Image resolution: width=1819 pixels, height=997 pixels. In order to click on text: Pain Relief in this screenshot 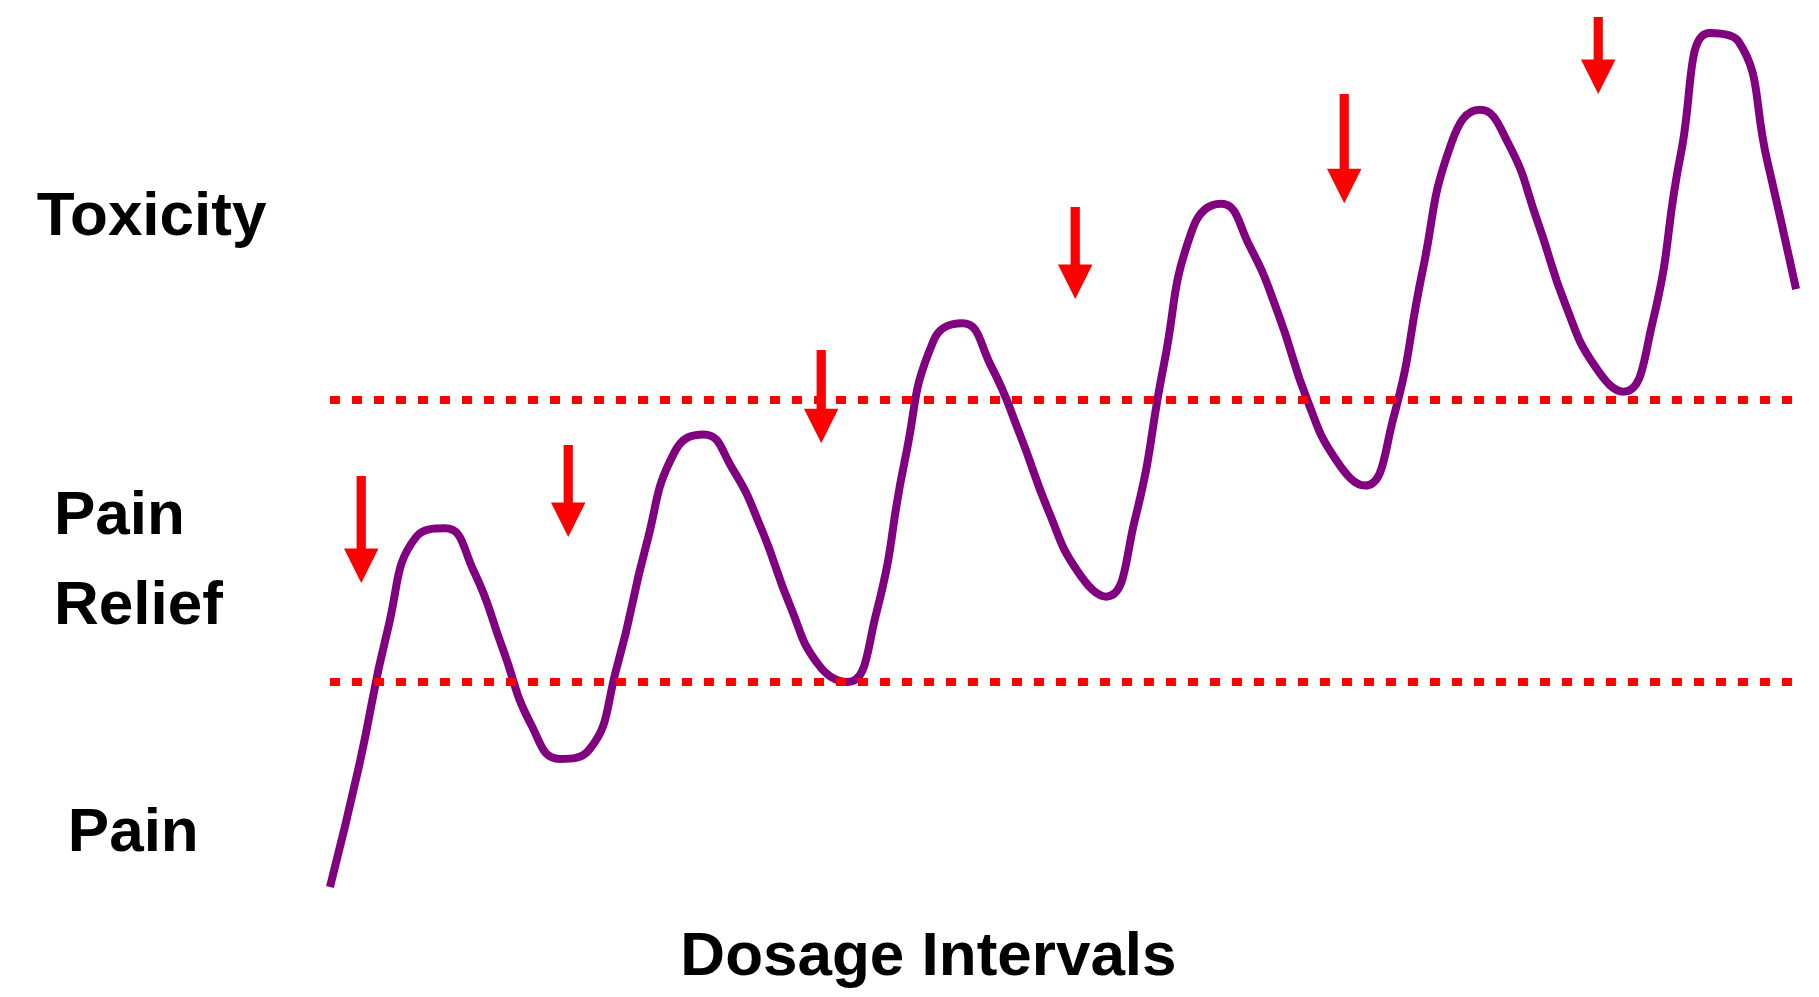, I will do `click(138, 558)`.